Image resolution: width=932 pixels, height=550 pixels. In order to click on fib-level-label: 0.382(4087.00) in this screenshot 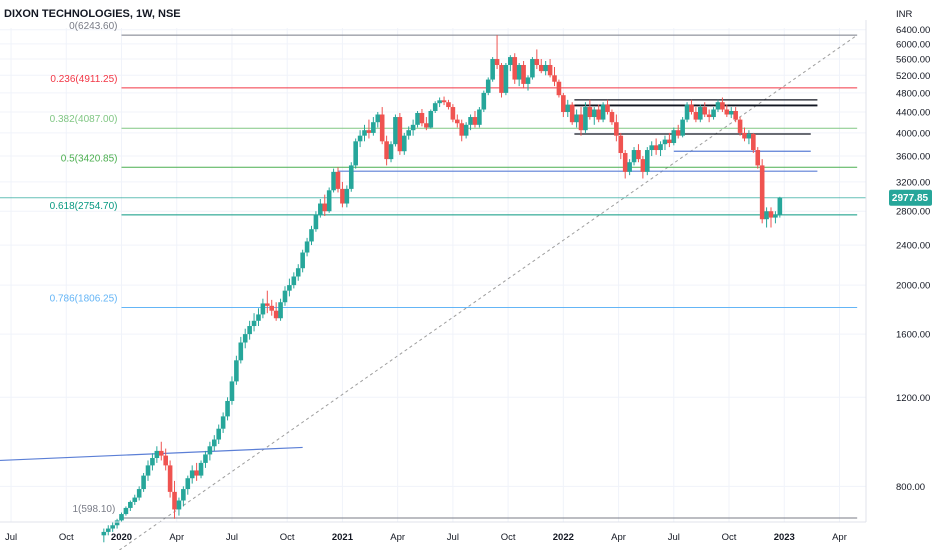, I will do `click(84, 119)`.